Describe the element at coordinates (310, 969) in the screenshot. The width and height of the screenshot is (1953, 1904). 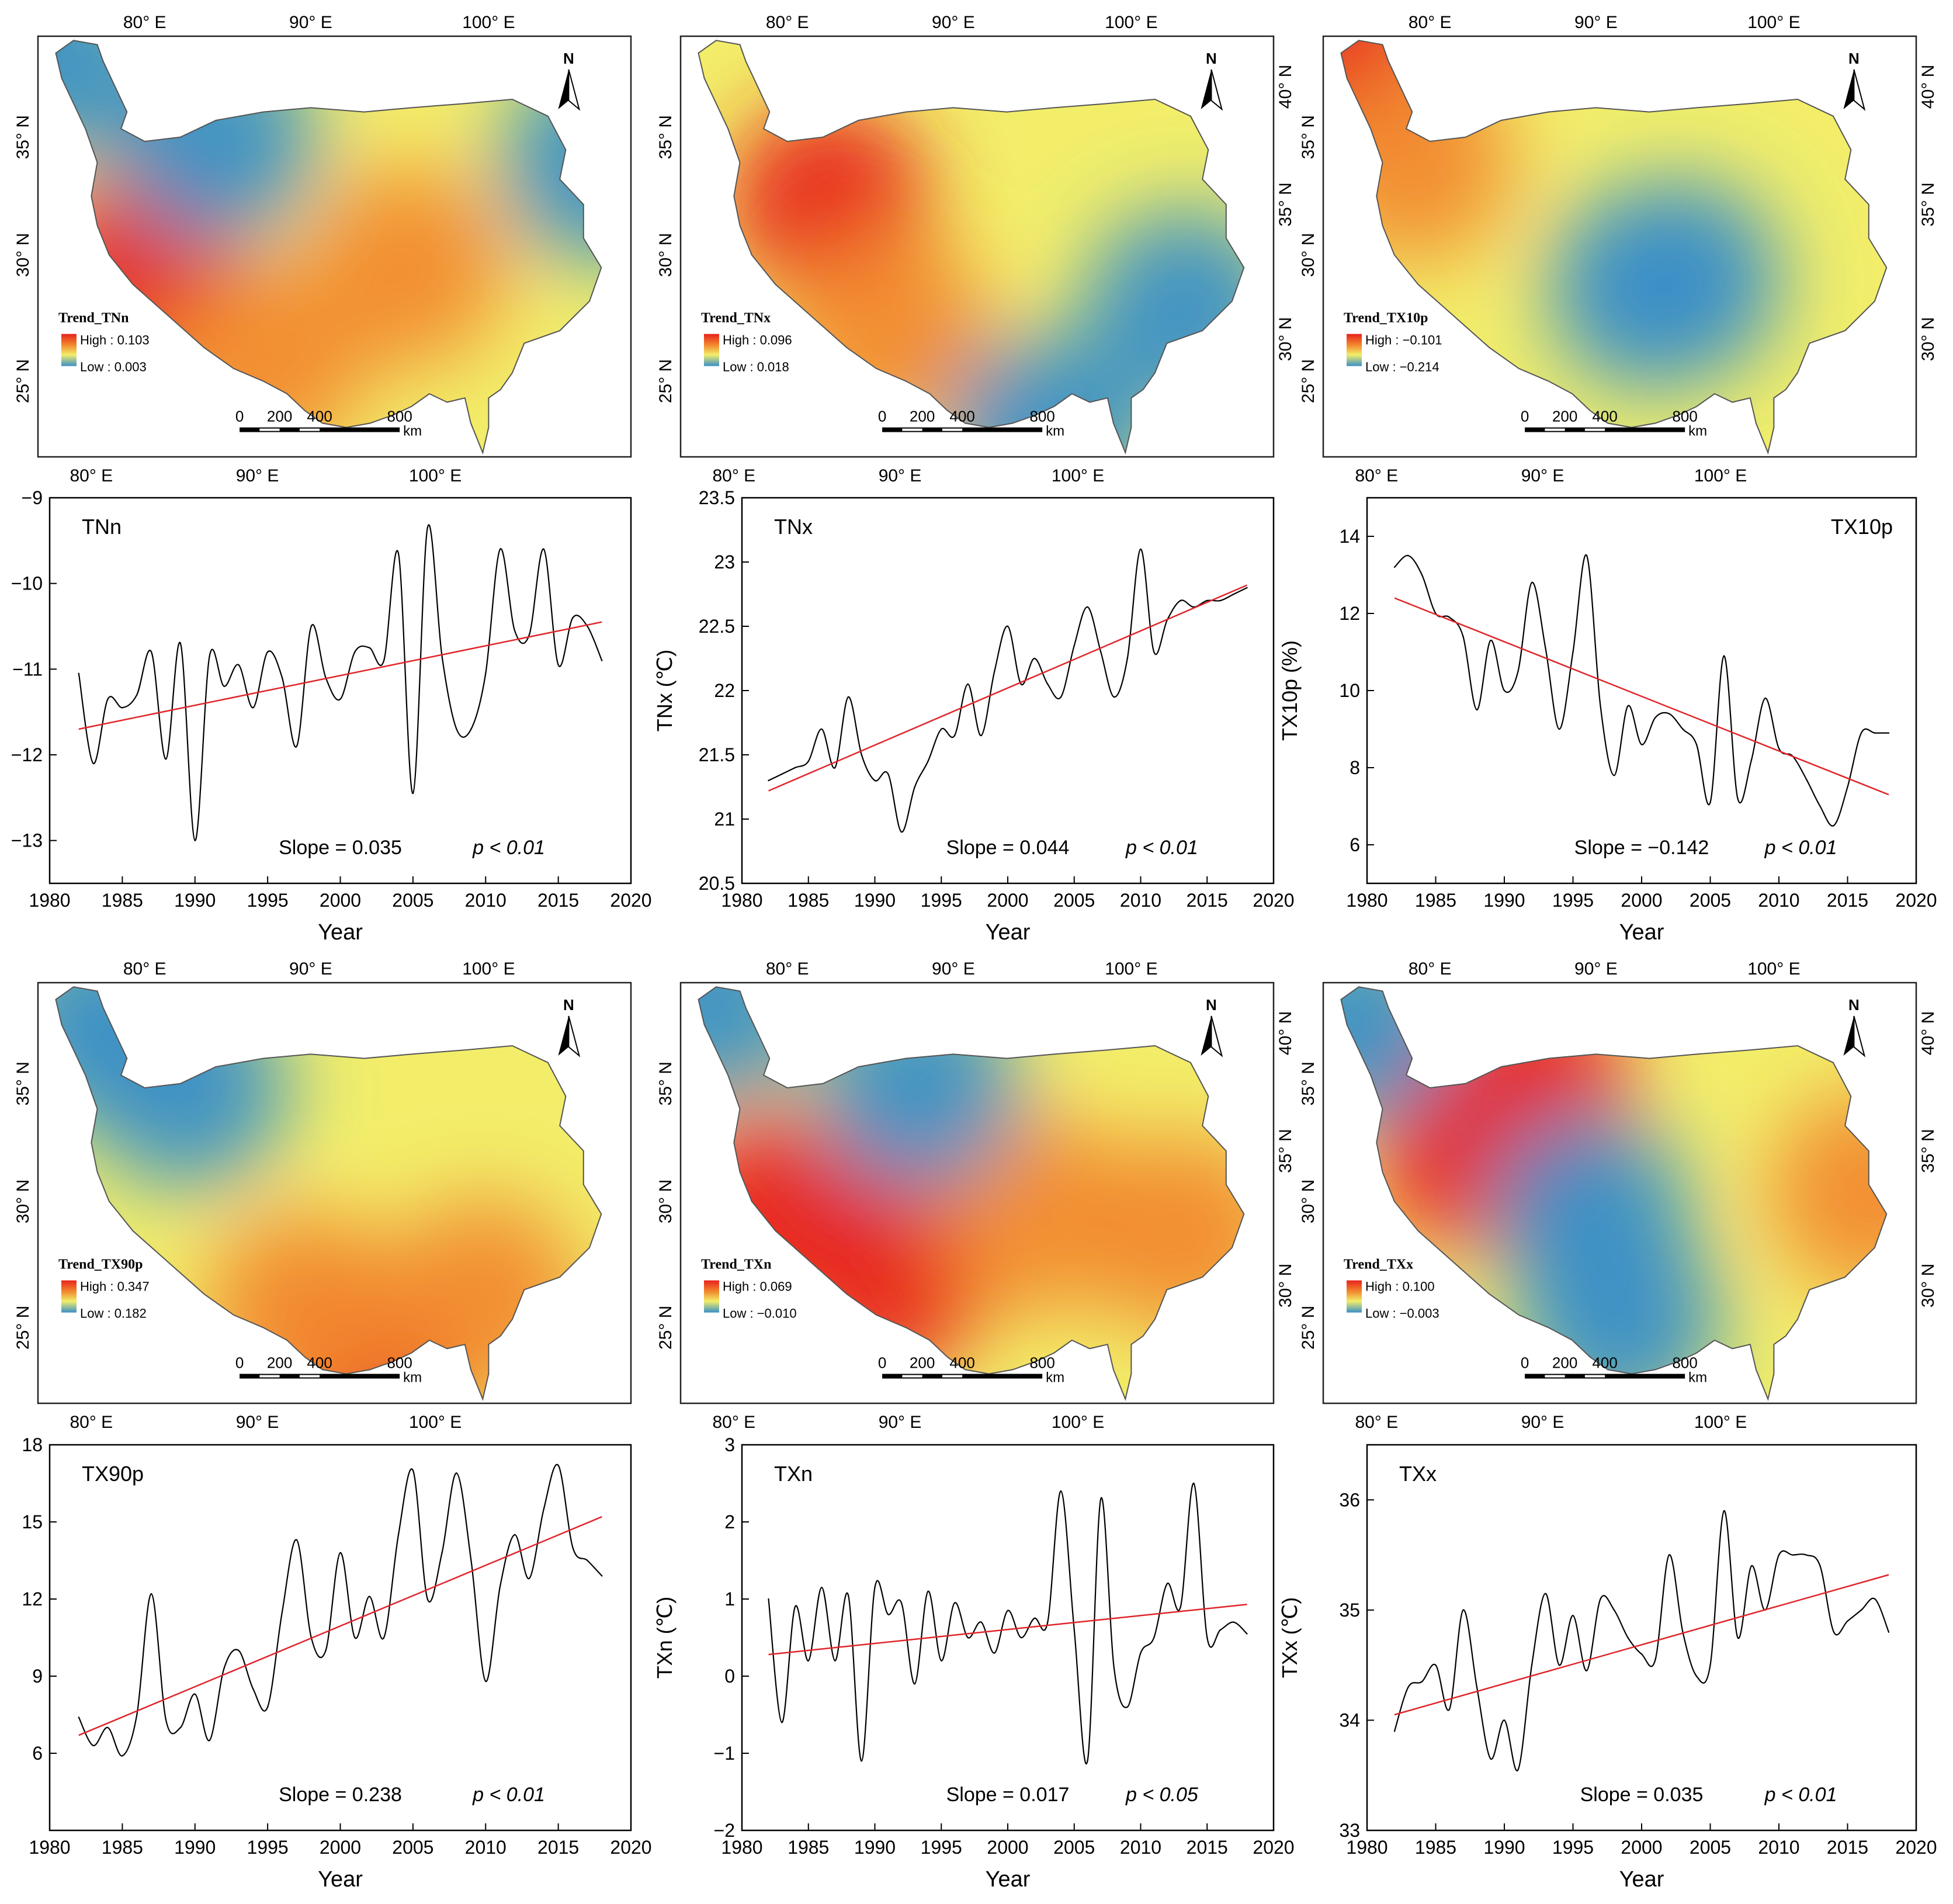
I see `lon-label-top: 90° E` at that location.